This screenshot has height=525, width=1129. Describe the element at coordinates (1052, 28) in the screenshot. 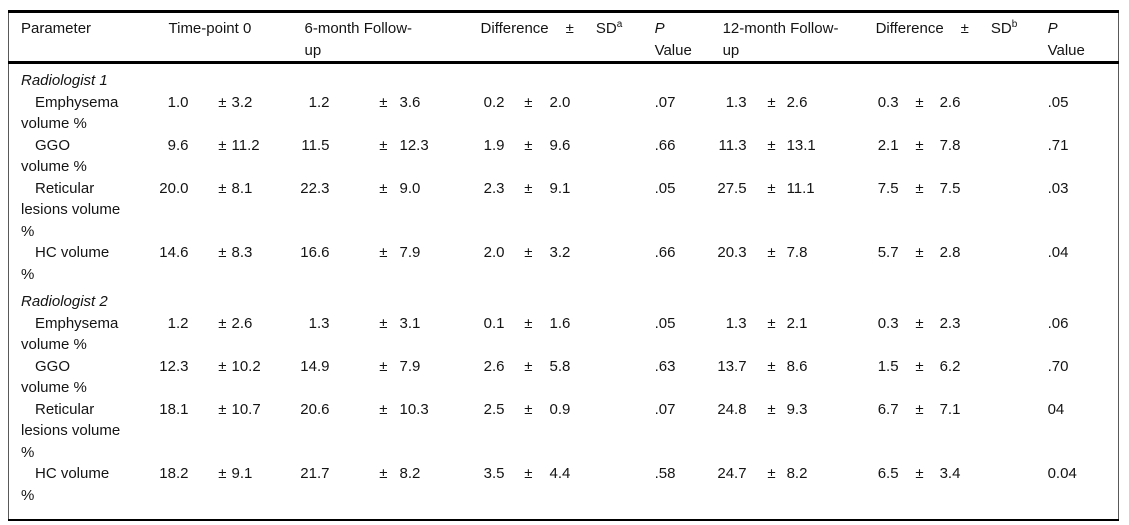

I see `p-symbol: P` at that location.